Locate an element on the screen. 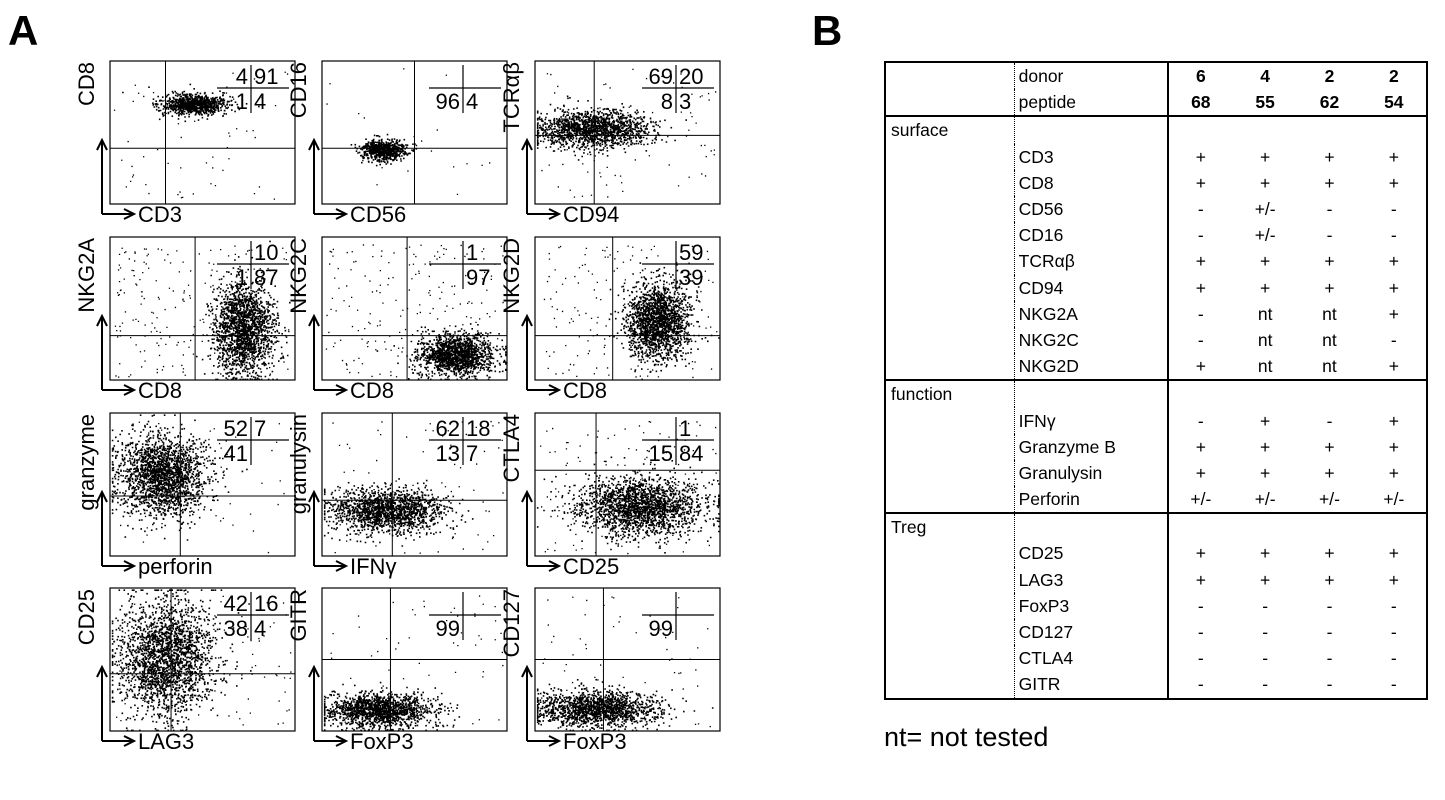 The width and height of the screenshot is (1445, 800). marker-cell: CD8 is located at coordinates (1091, 182).